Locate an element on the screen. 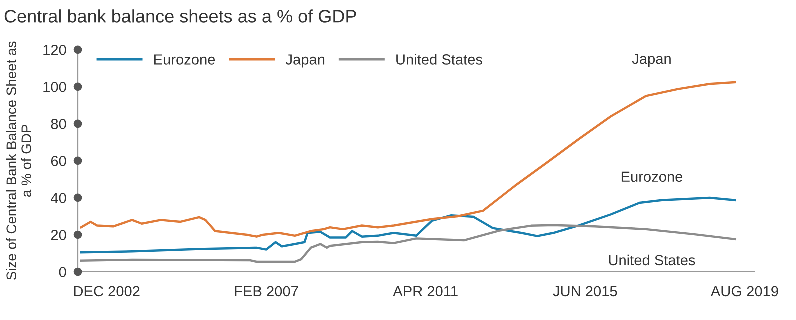 The width and height of the screenshot is (796, 320). y-axis-title: Size of Central Bank Balance Sheet as a % of GDP is located at coordinates (19, 161).